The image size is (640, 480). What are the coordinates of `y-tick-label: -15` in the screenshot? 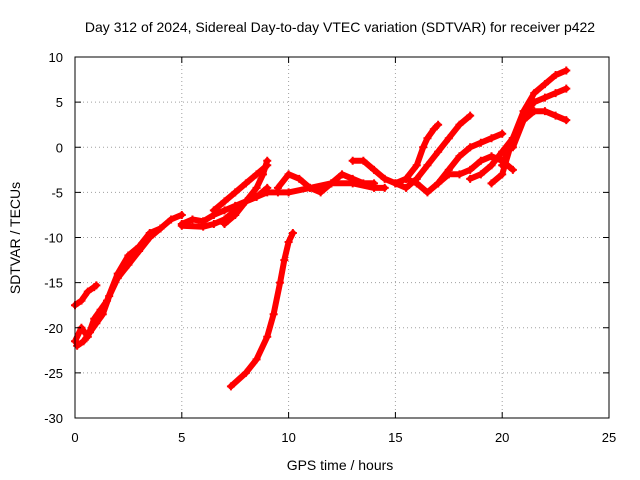 It's located at (53, 283).